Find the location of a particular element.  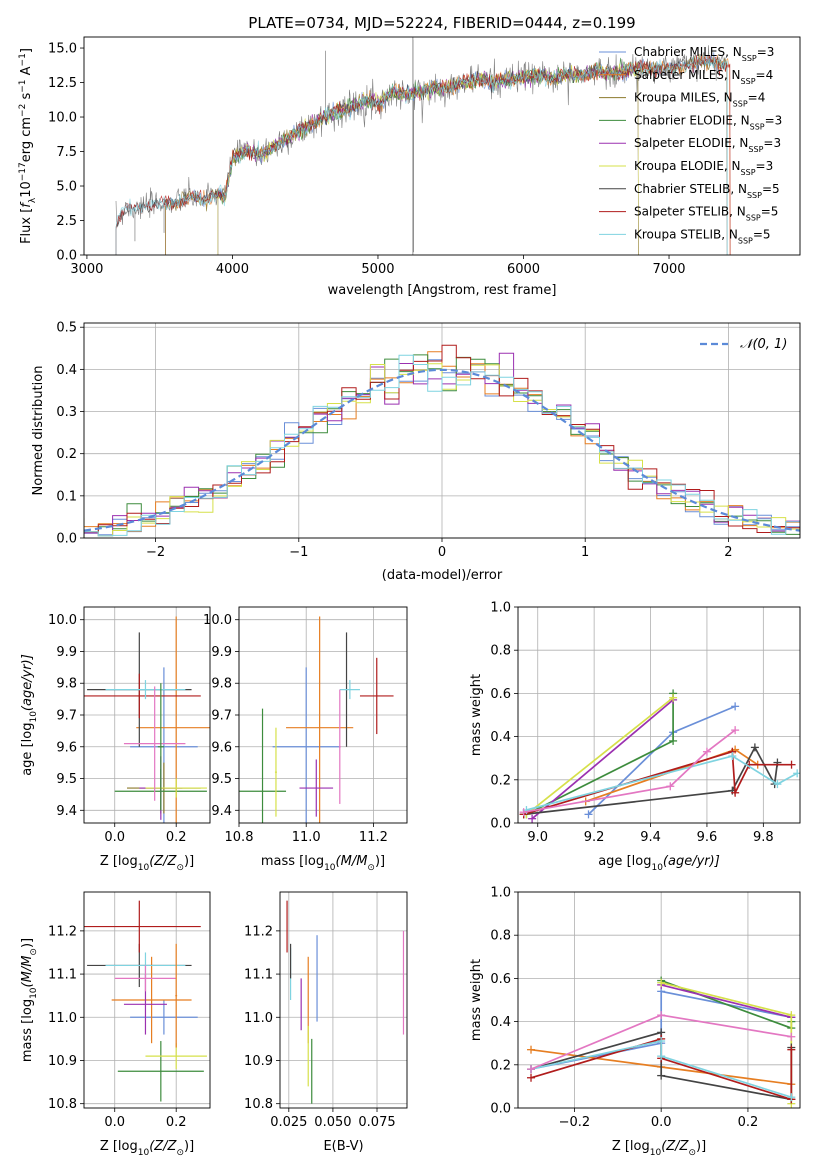

x-tick-label: 6000 is located at coordinates (523, 269).